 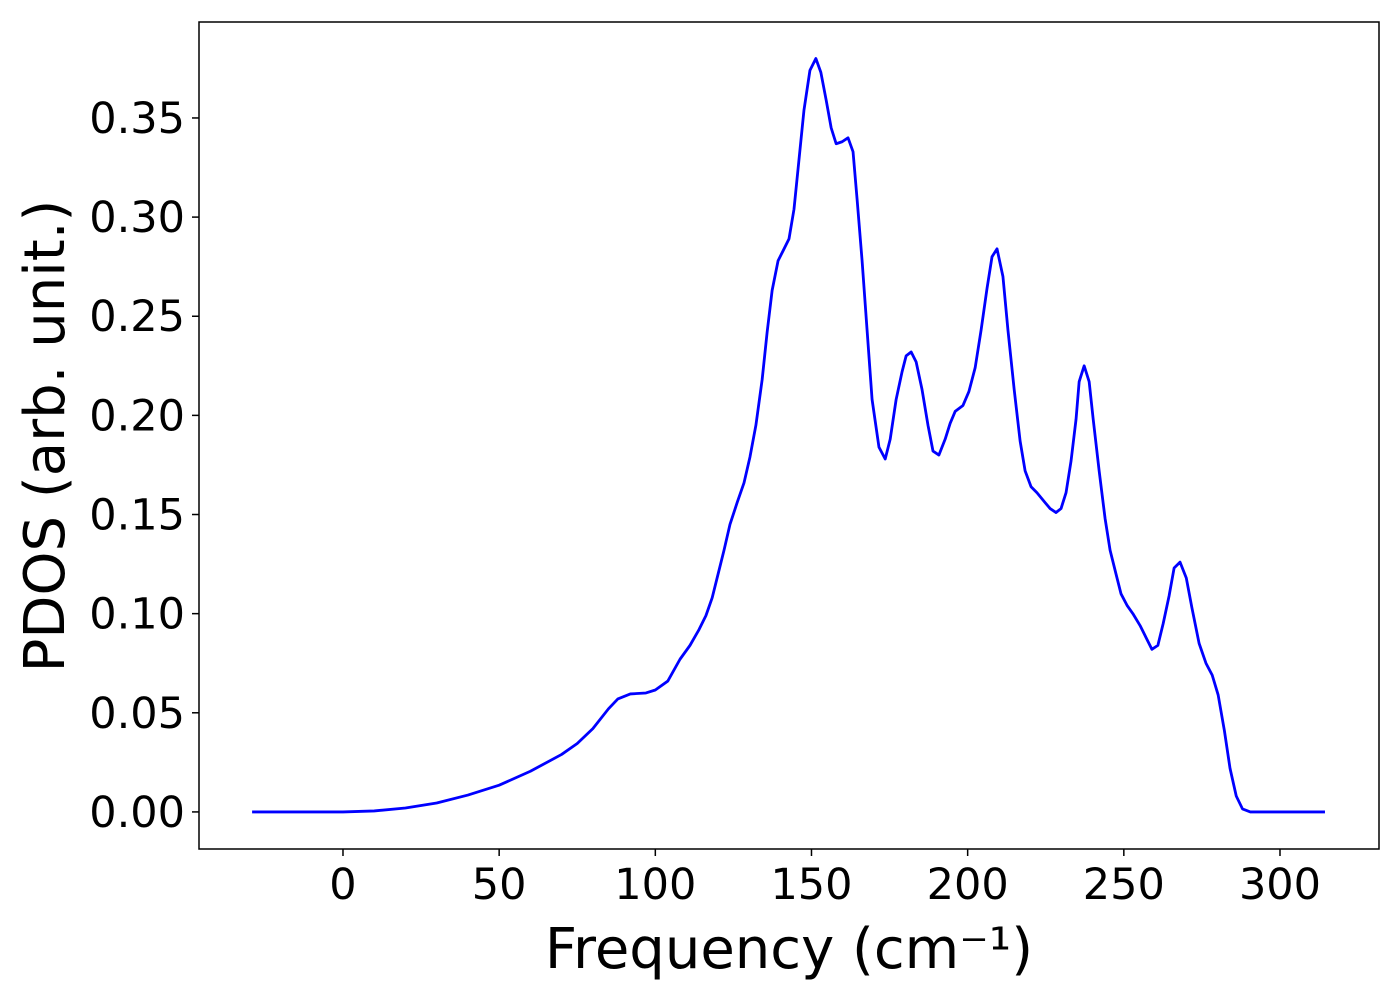 I want to click on x-tick-label: 150, so click(x=811, y=885).